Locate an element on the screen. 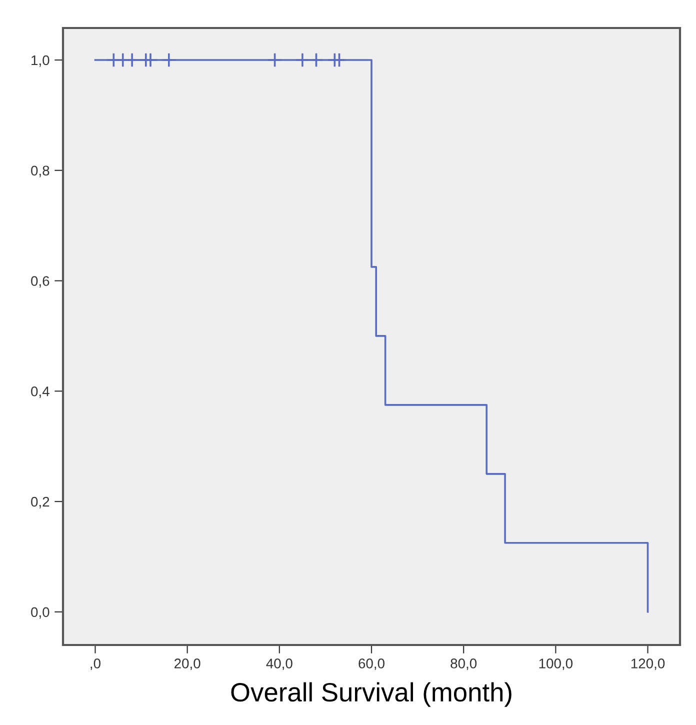  x-tick-label: 80,0 is located at coordinates (463, 664).